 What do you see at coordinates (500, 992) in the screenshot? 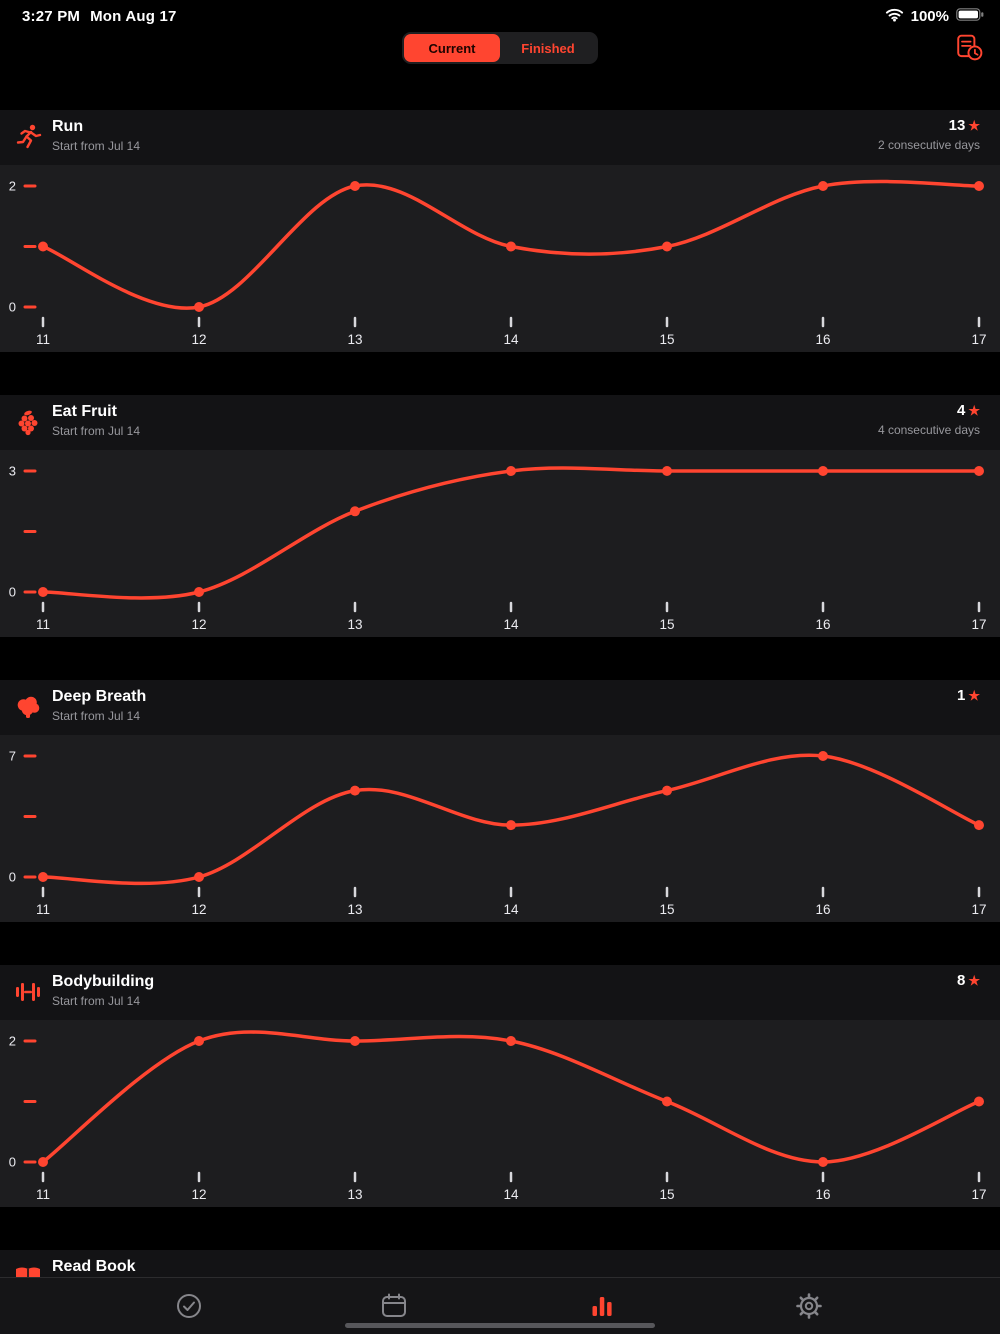
I see `habit-card-header: Bodybuilding Start from Jul 14 8 ★` at bounding box center [500, 992].